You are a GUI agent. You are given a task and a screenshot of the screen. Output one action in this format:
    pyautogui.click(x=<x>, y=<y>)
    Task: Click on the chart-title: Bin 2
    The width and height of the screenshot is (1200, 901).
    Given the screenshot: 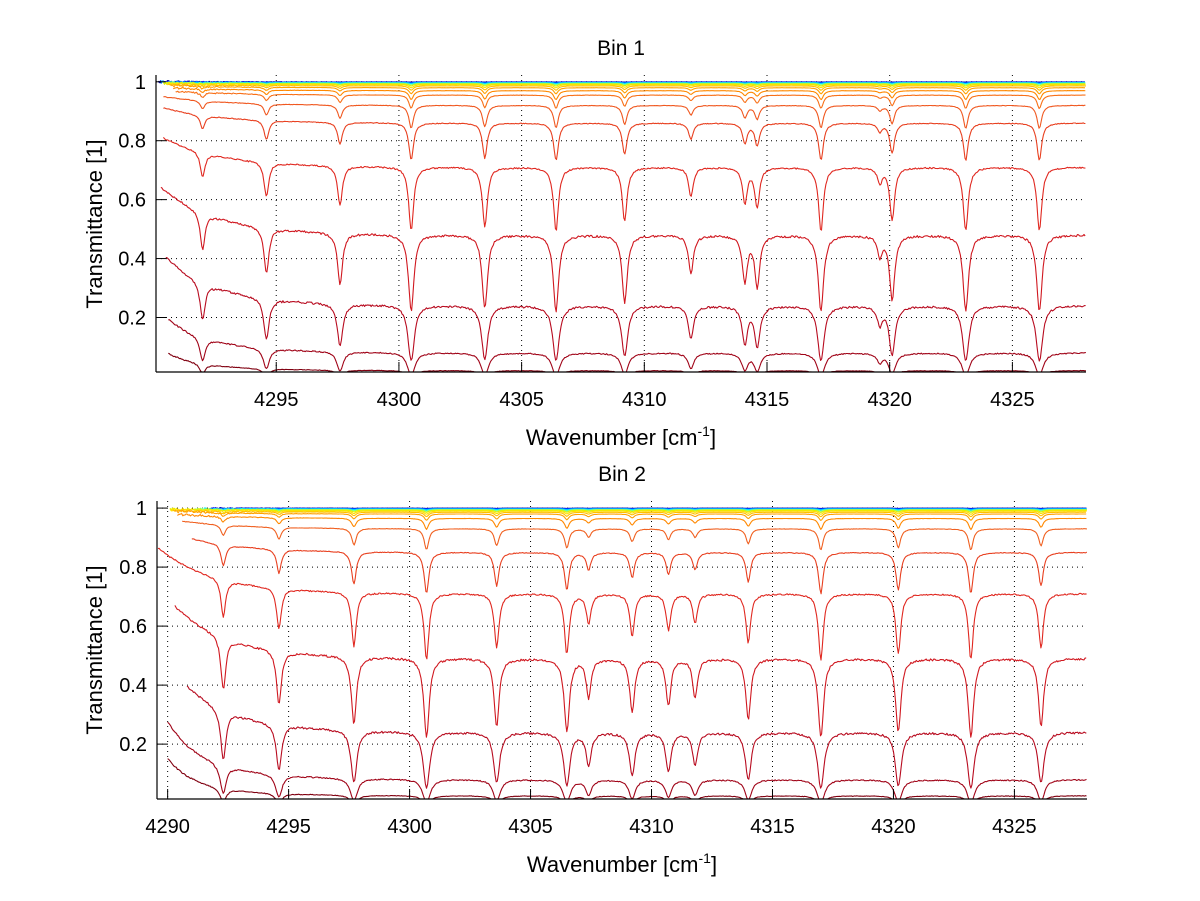 What is the action you would take?
    pyautogui.click(x=622, y=474)
    